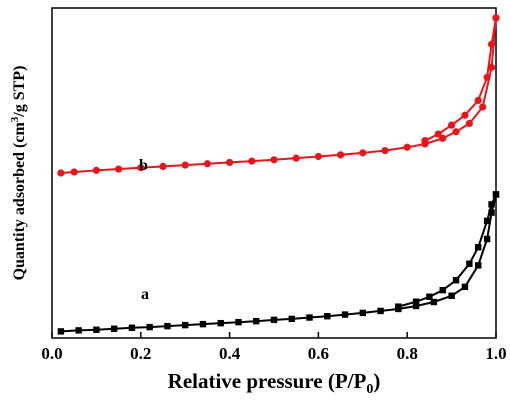  I want to click on x-tick-label: 0.0, so click(51, 353).